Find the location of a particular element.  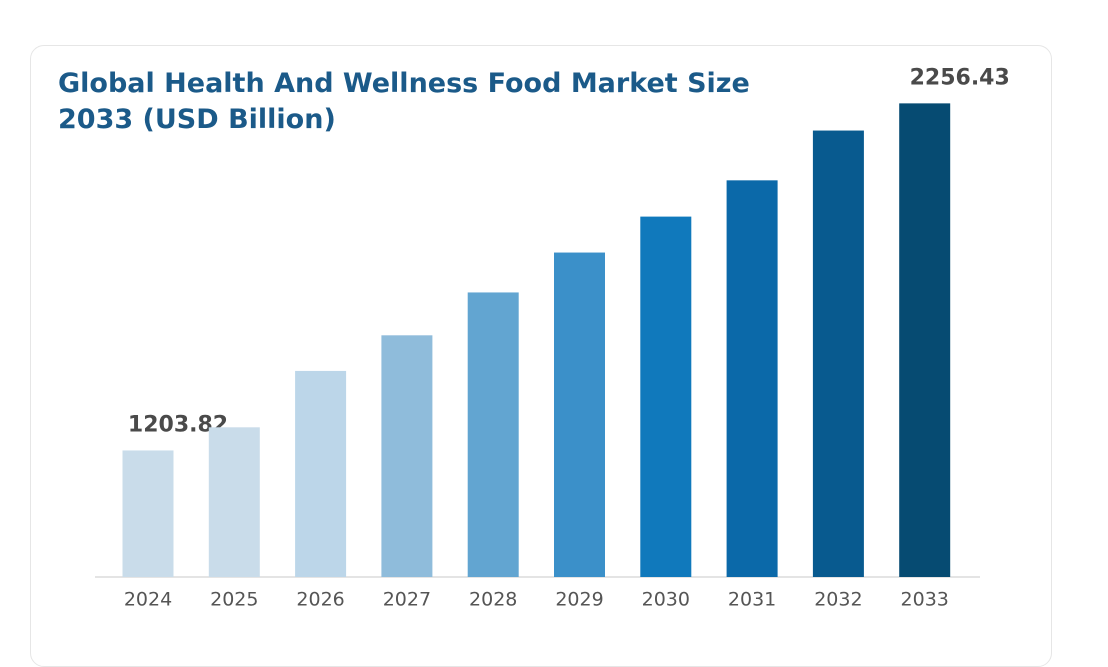

x-tick-label: 2032 is located at coordinates (838, 600).